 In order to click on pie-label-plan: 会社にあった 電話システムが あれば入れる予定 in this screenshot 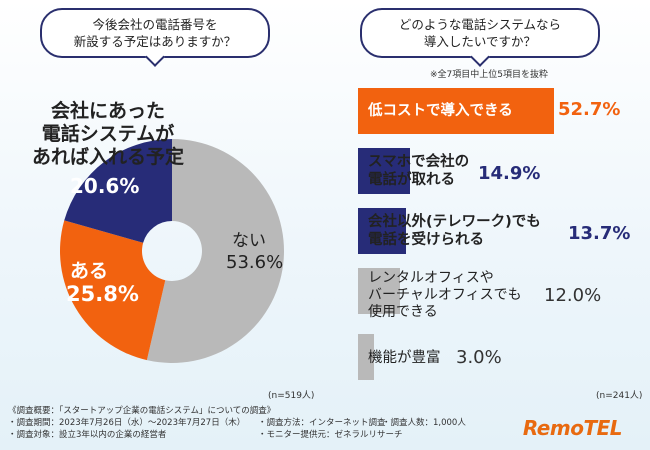, I will do `click(108, 134)`.